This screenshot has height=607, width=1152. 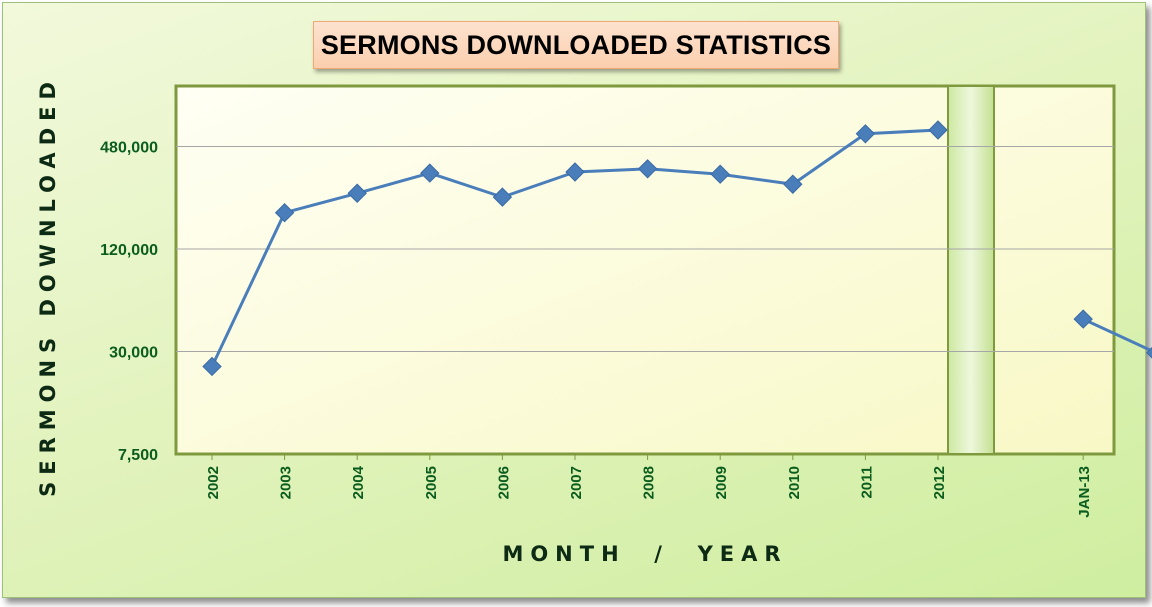 I want to click on x-tick-label: 2006, so click(x=503, y=482).